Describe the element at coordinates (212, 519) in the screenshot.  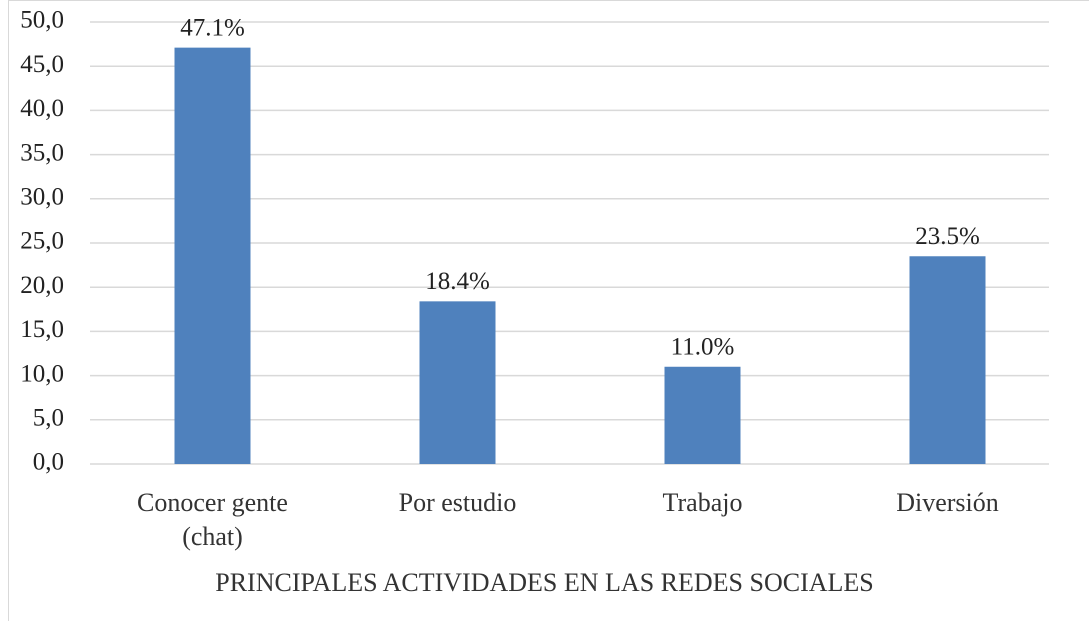
I see `x-tick-label: Conocer gente (chat)` at that location.